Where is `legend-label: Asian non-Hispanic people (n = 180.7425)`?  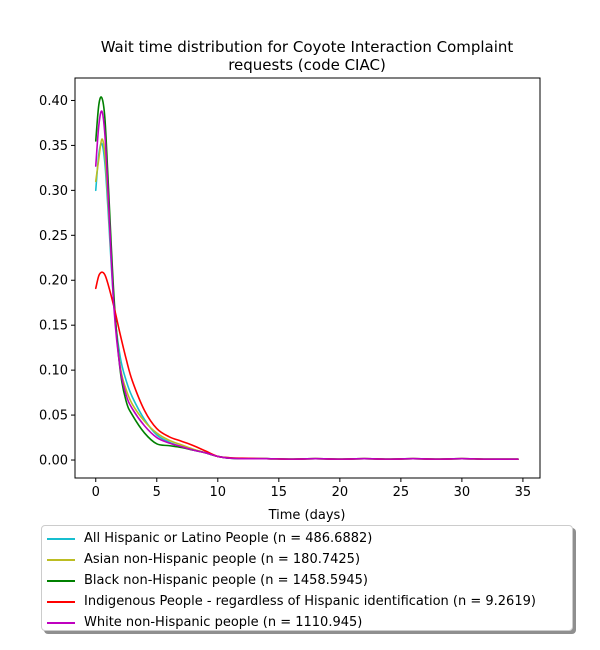 legend-label: Asian non-Hispanic people (n = 180.7425) is located at coordinates (222, 559).